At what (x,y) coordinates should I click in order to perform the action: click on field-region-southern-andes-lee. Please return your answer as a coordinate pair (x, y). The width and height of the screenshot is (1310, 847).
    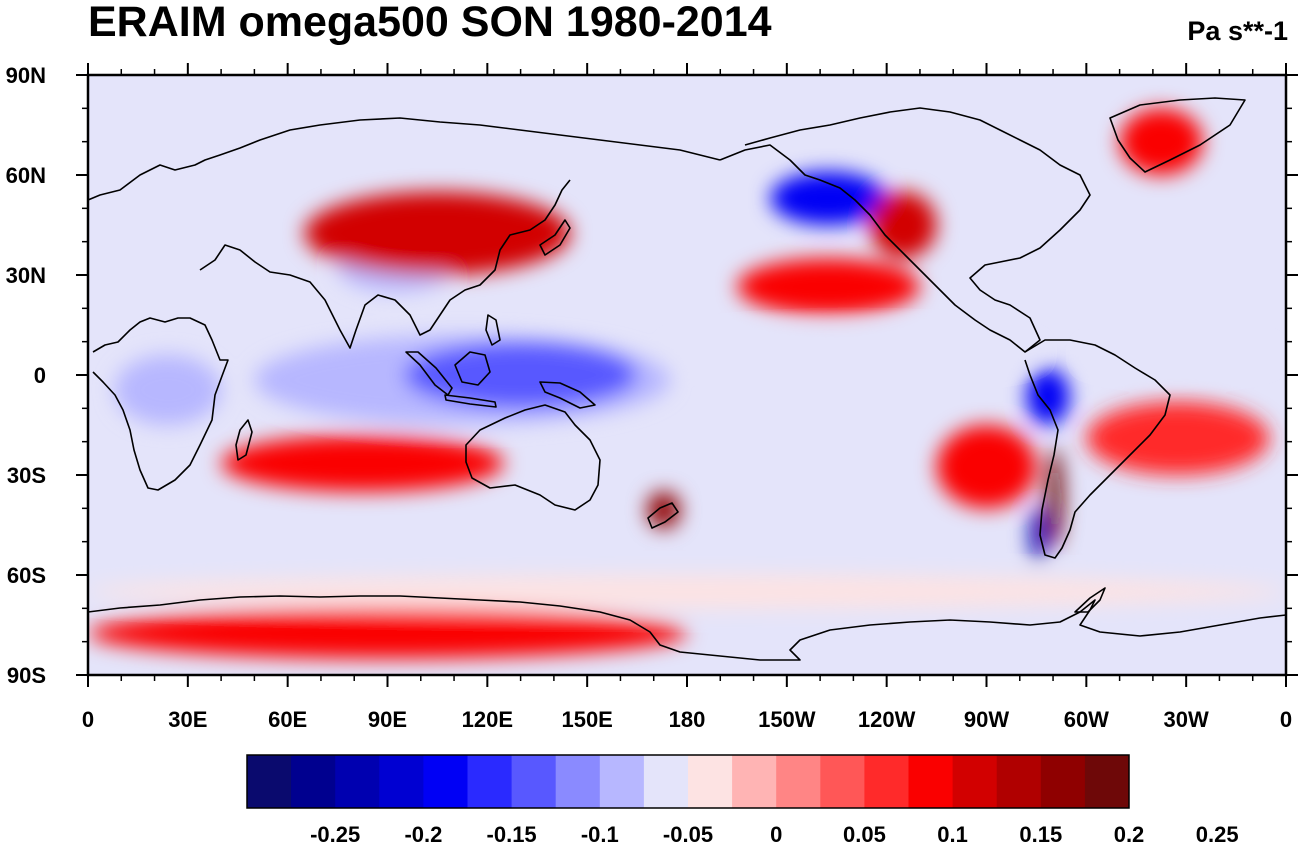
    Looking at the image, I should click on (1055, 498).